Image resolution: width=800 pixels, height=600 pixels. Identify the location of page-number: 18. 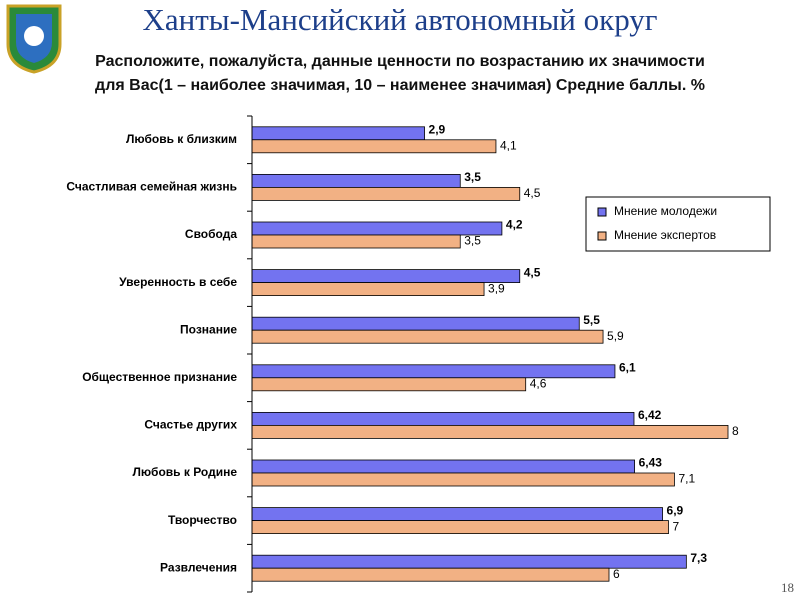
(787, 587).